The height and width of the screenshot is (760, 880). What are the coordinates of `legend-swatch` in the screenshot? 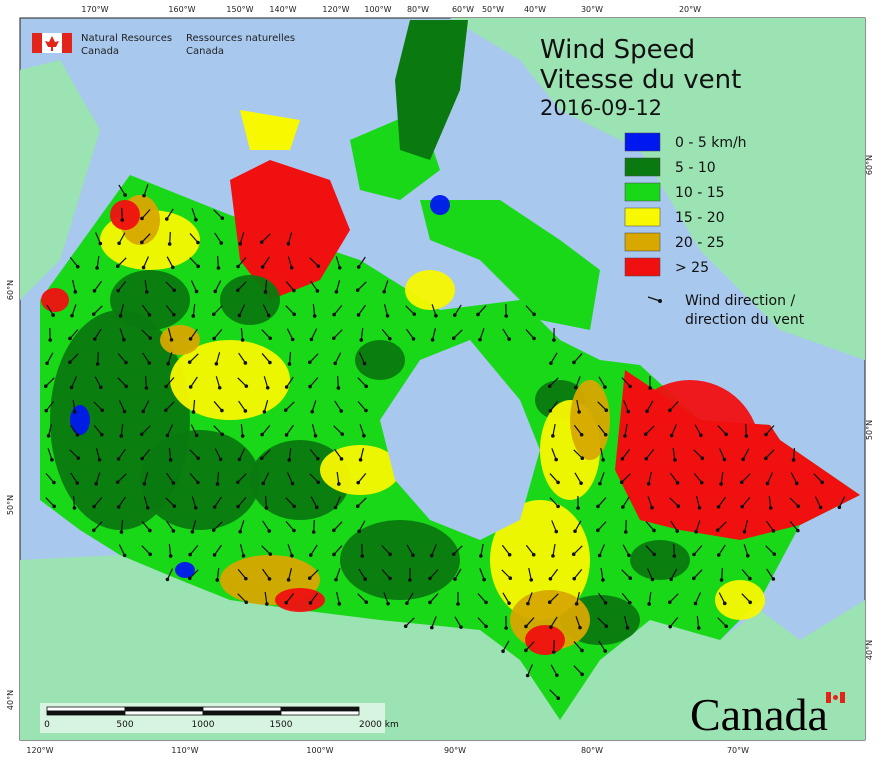 It's located at (642, 142).